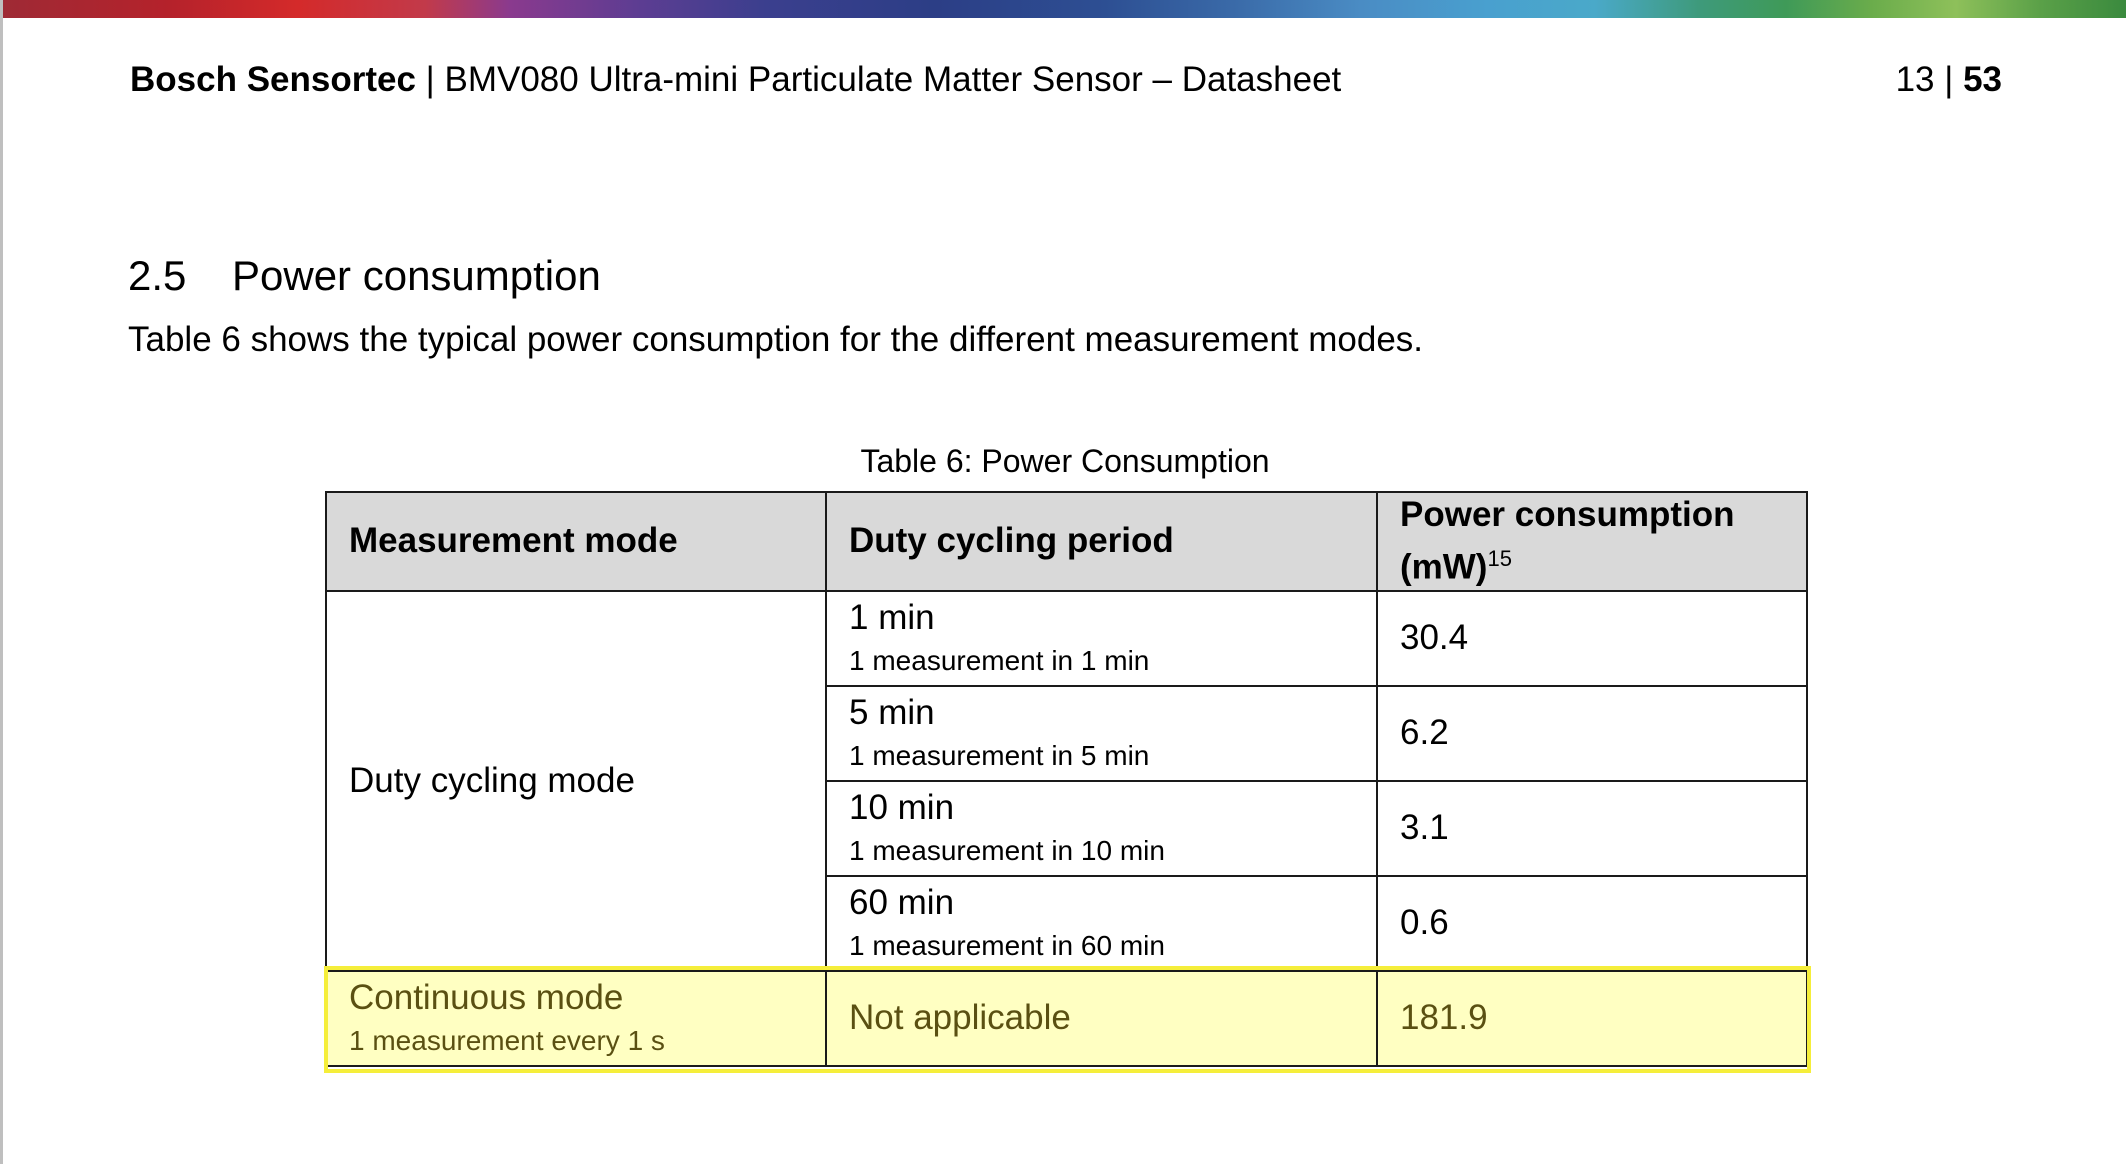  I want to click on period-detail: 1 measurement in 10 min, so click(1007, 851).